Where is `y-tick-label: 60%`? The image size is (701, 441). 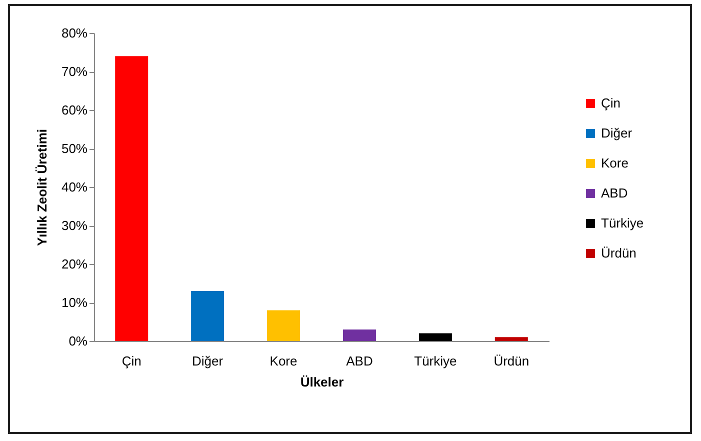 y-tick-label: 60% is located at coordinates (74, 110).